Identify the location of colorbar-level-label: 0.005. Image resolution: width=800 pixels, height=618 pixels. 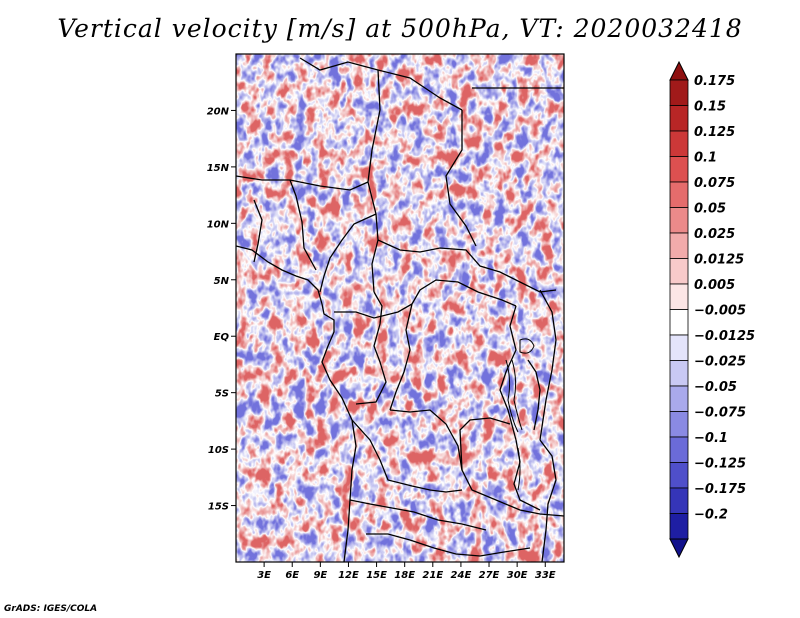
(714, 285).